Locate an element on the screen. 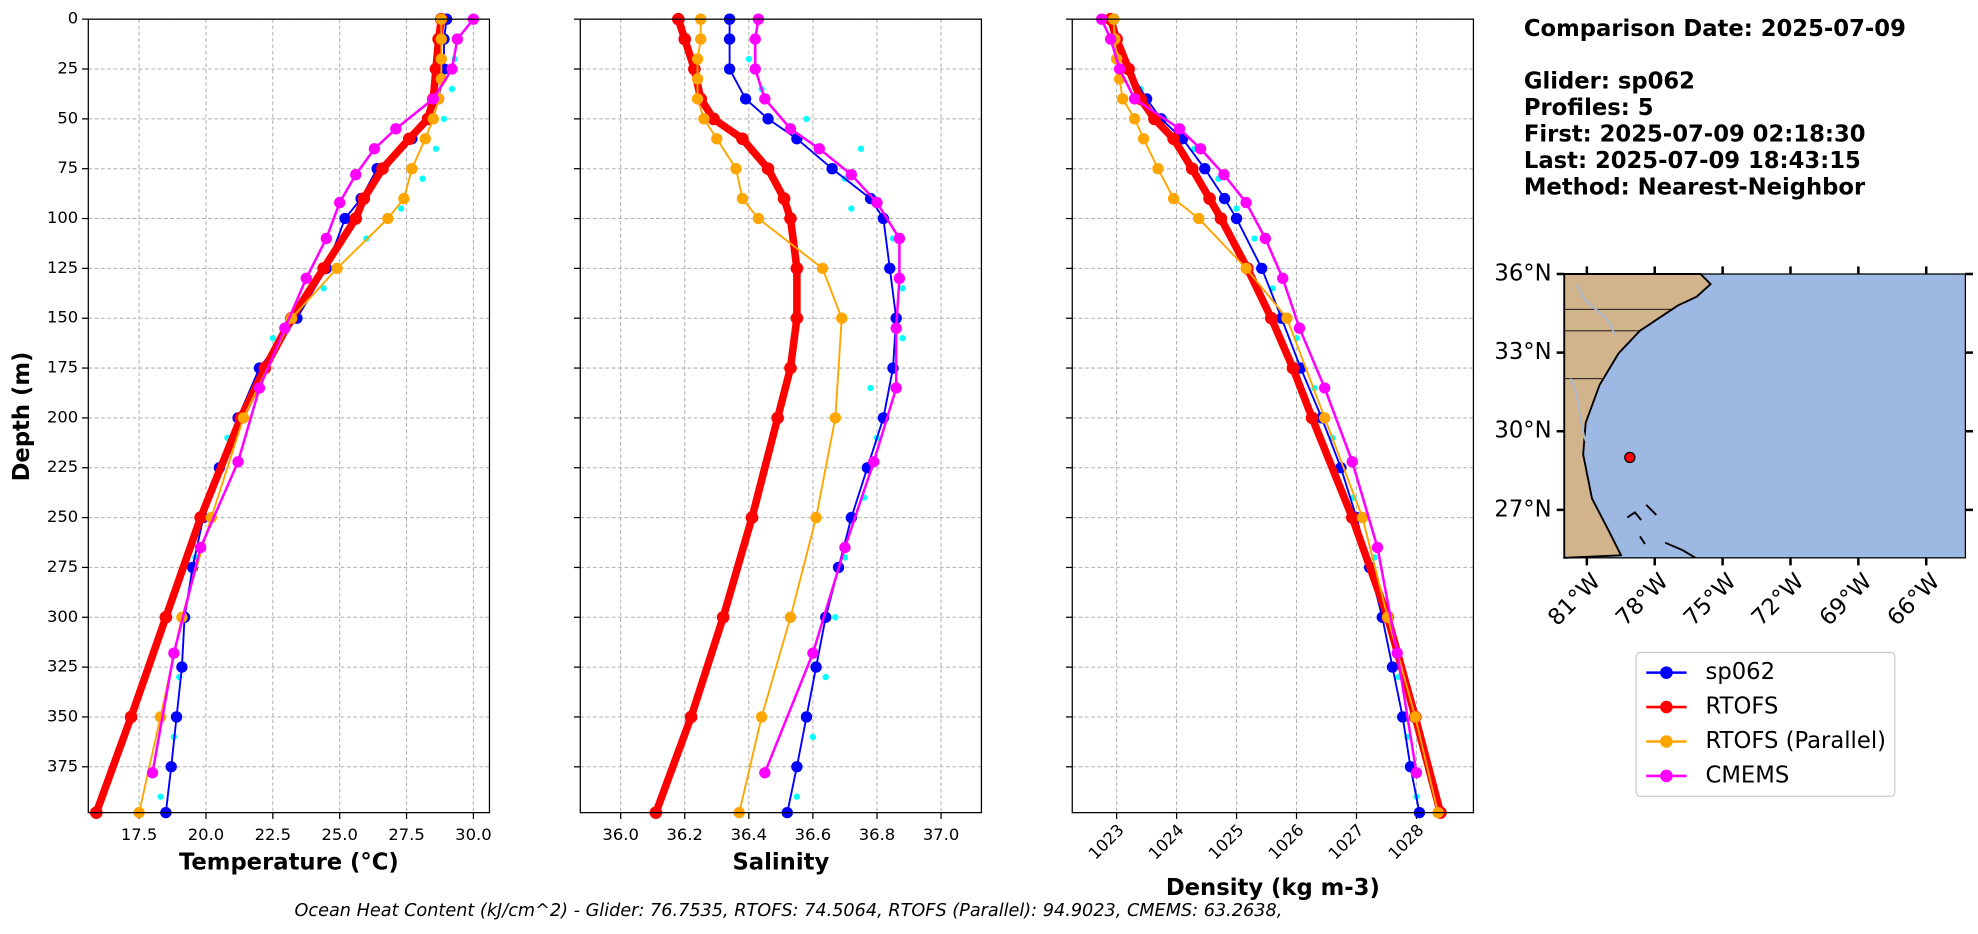 The image size is (1978, 934). y-tick-label: 36°N is located at coordinates (1522, 273).